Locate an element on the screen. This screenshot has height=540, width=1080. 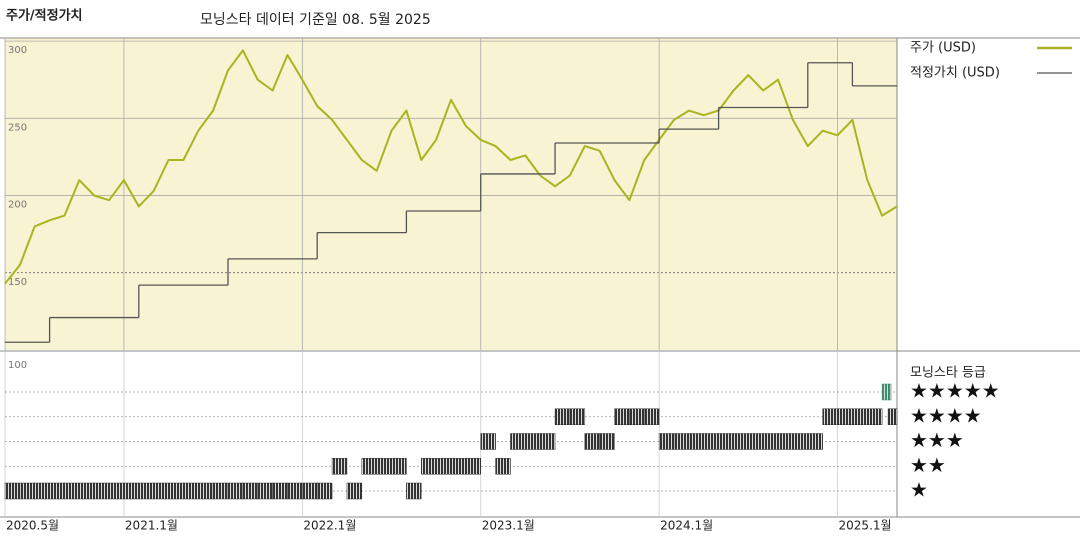
rating-level-label: ★★★★★ is located at coordinates (955, 391).